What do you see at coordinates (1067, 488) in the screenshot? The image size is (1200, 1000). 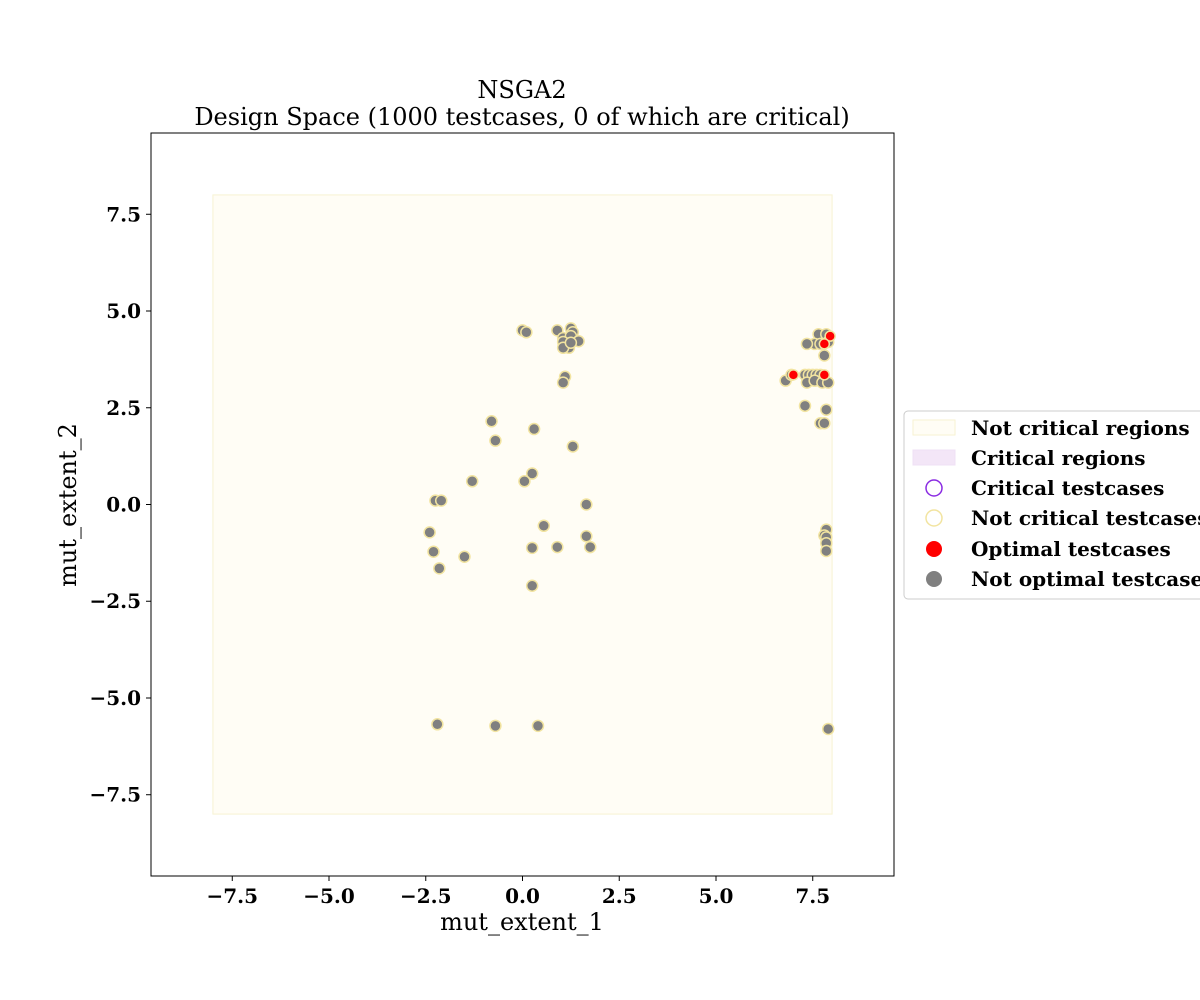 I see `legend-label-critical-testcases: Critical testcases` at bounding box center [1067, 488].